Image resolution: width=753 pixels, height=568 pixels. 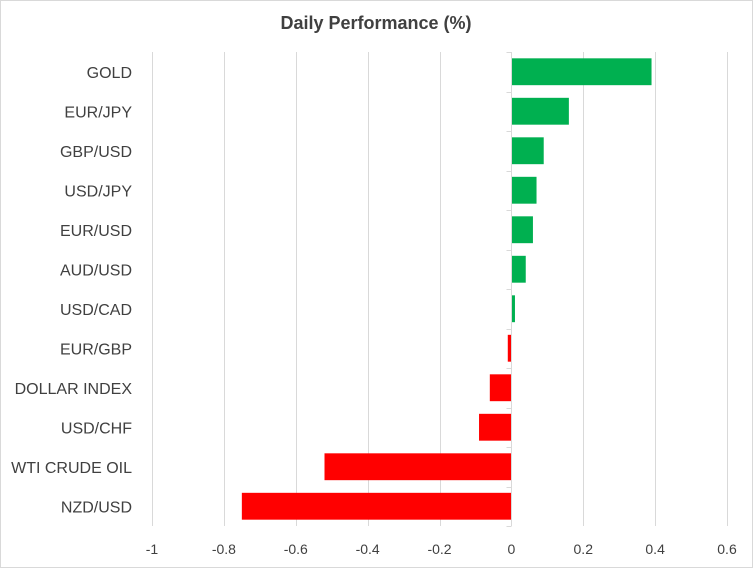 What do you see at coordinates (439, 549) in the screenshot?
I see `x-tick-label: -0.2` at bounding box center [439, 549].